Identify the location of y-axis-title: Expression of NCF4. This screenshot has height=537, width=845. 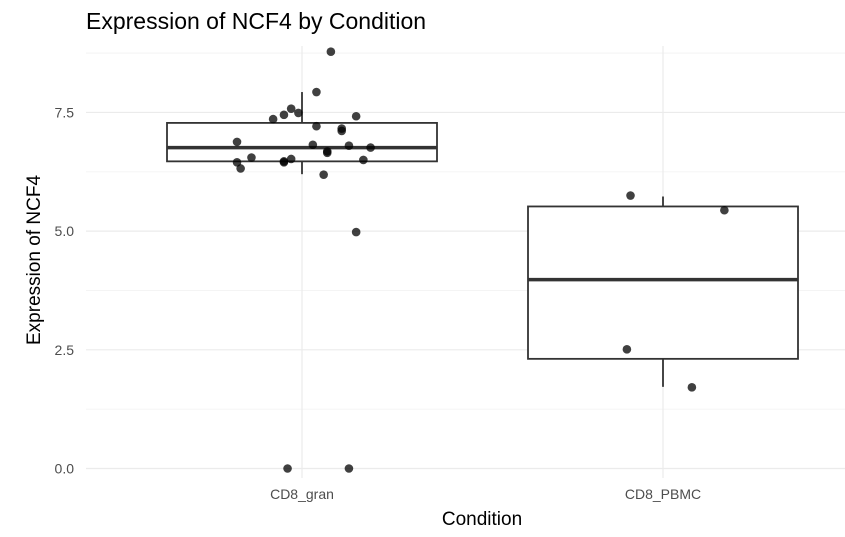
(34, 260).